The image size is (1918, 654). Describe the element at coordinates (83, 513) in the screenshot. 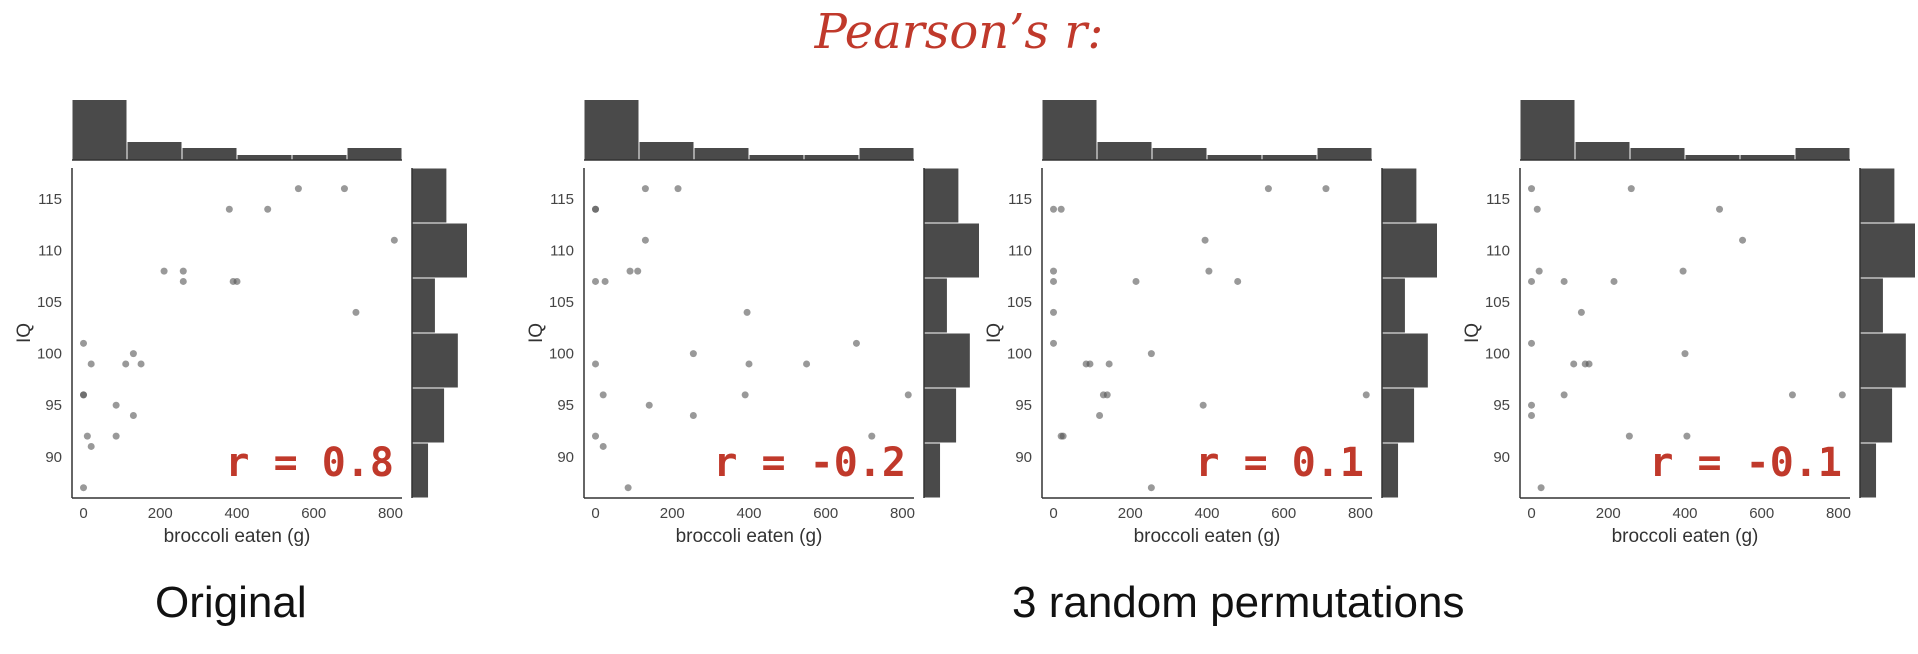

I see `x-tick-label: 0` at that location.